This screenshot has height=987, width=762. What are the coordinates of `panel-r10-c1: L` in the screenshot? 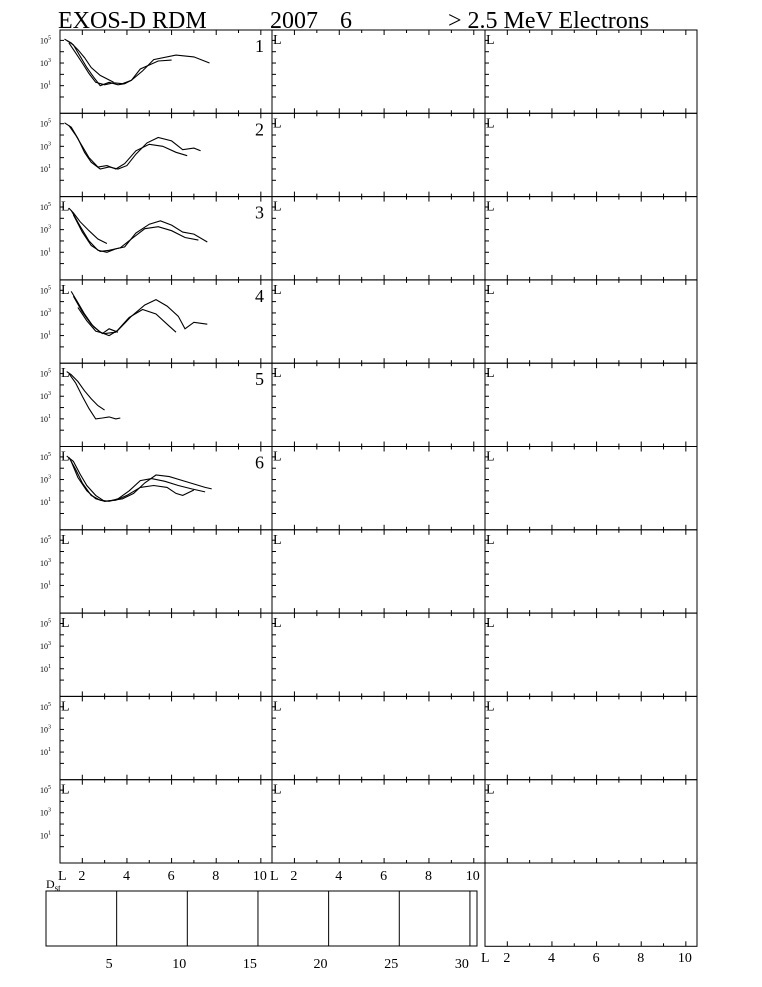 It's located at (166, 821).